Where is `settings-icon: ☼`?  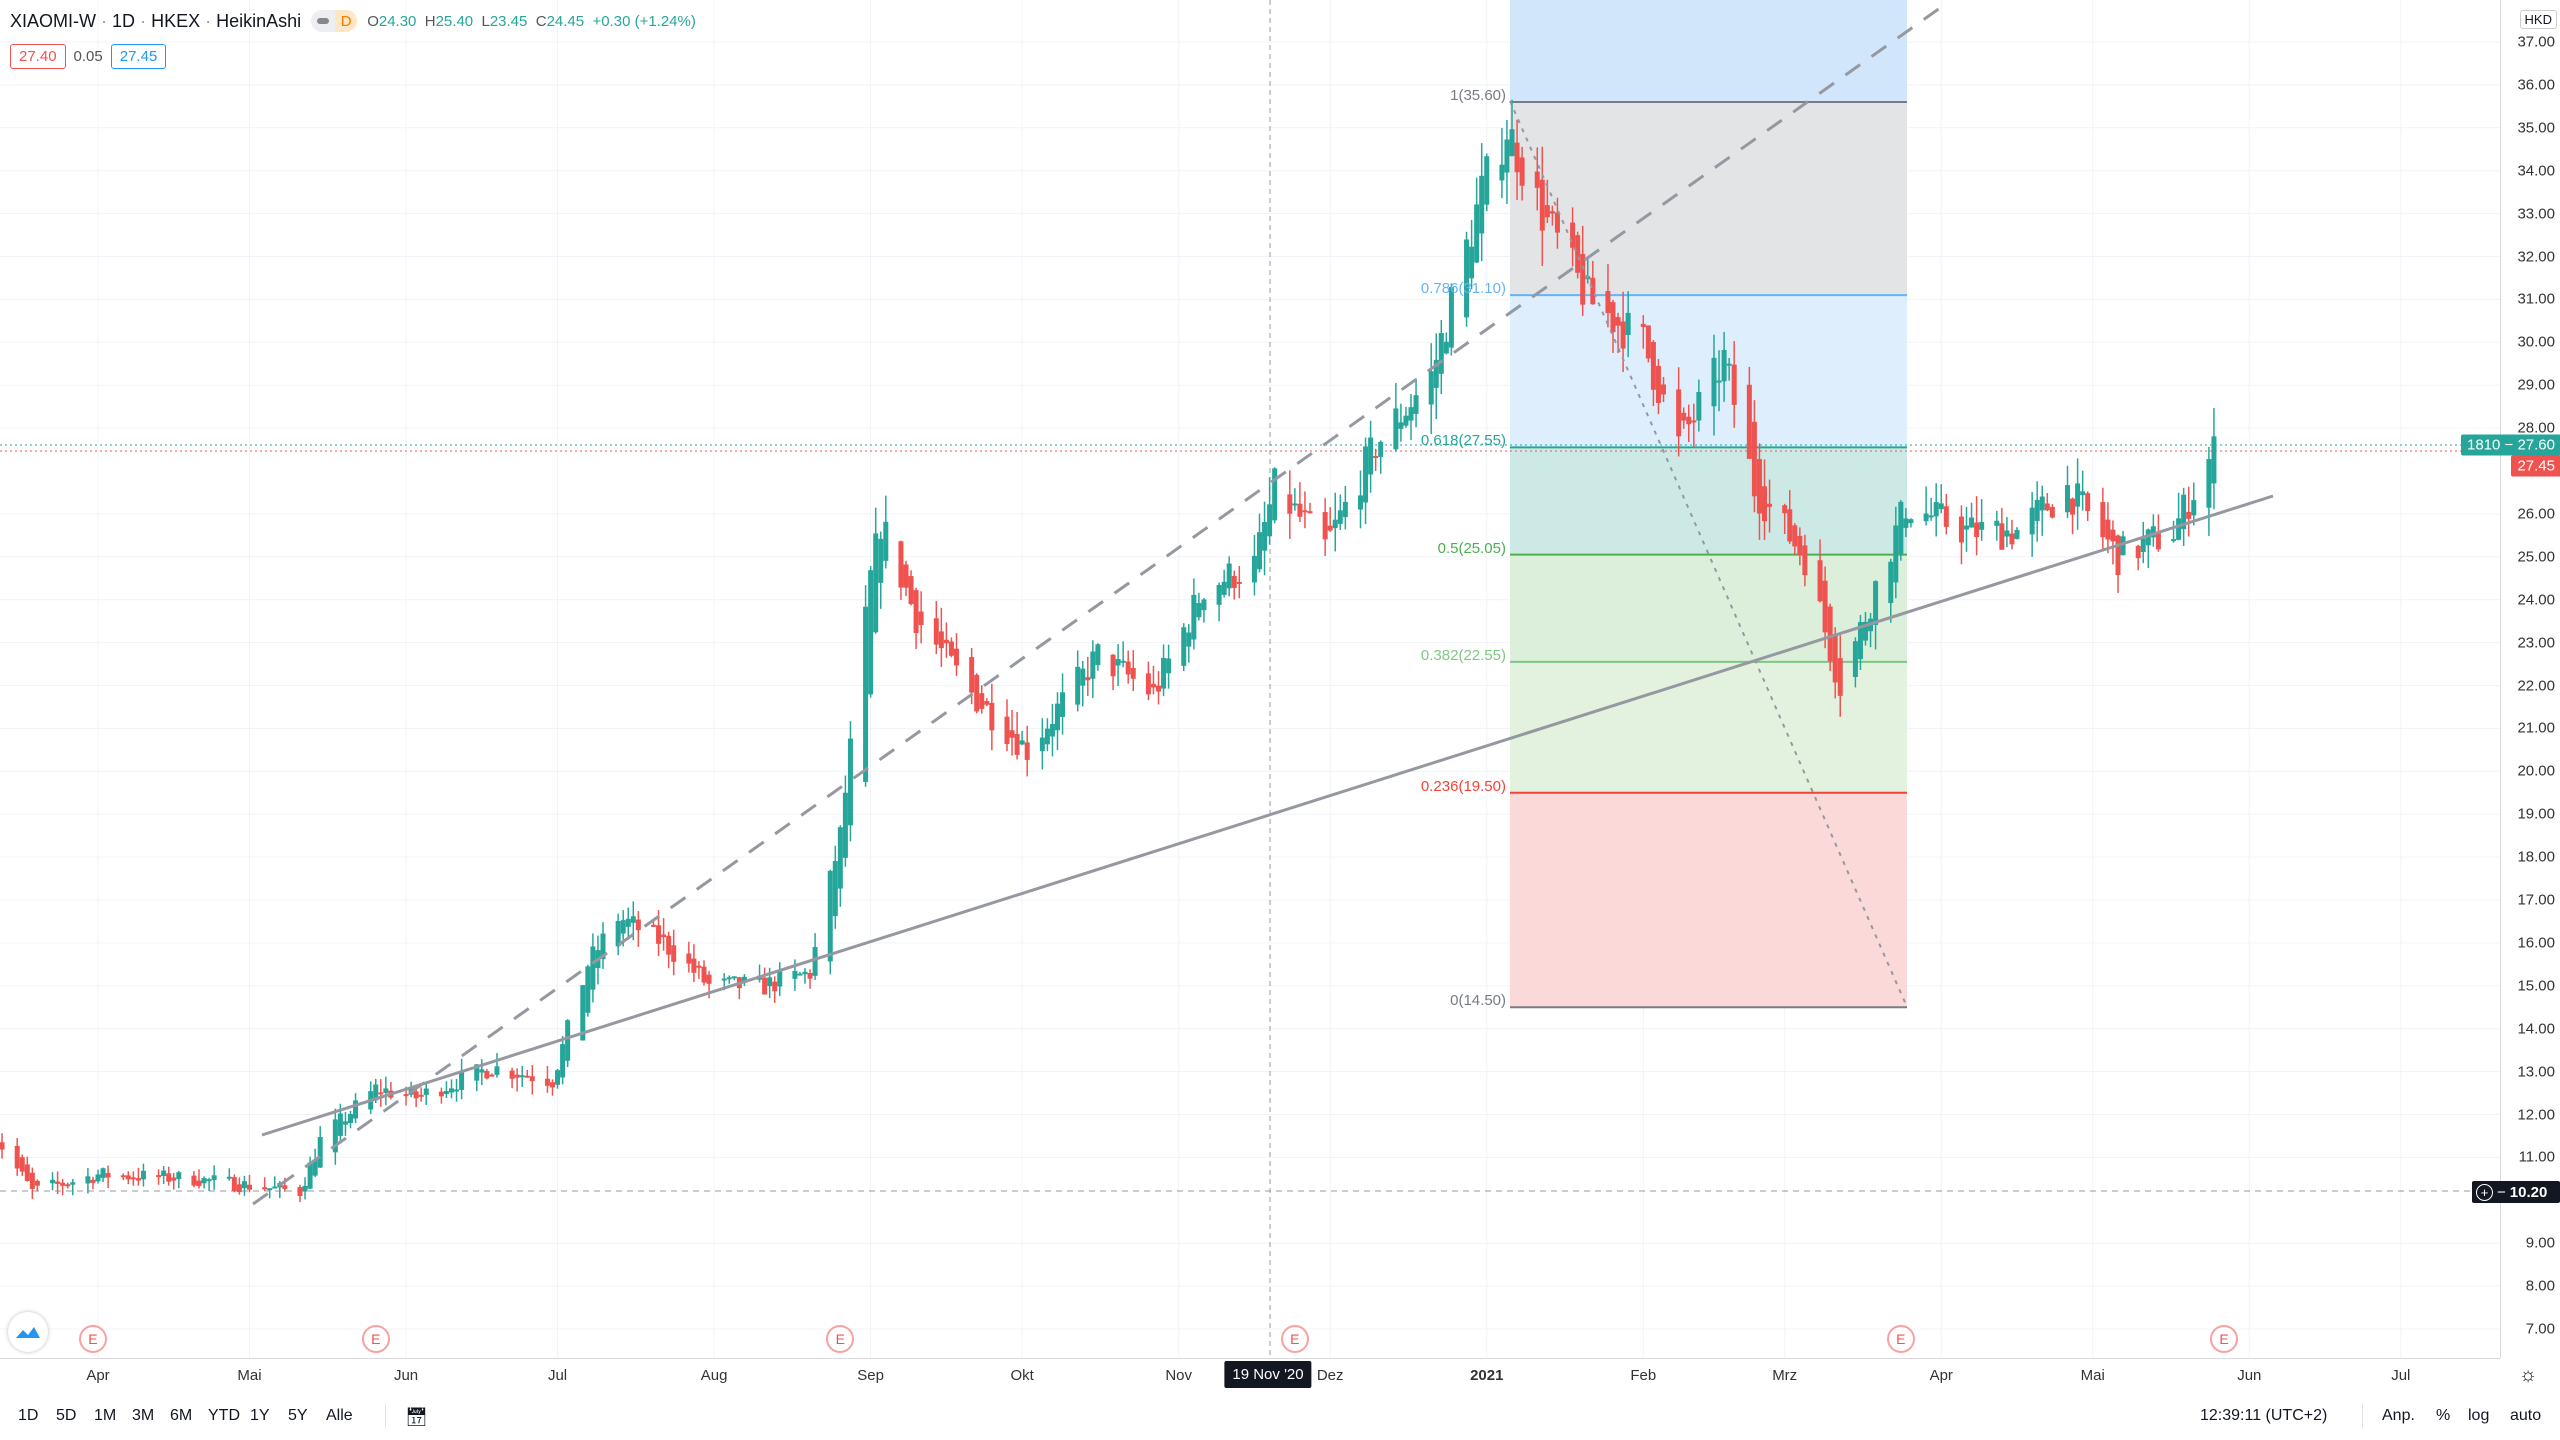
settings-icon: ☼ is located at coordinates (2528, 1375).